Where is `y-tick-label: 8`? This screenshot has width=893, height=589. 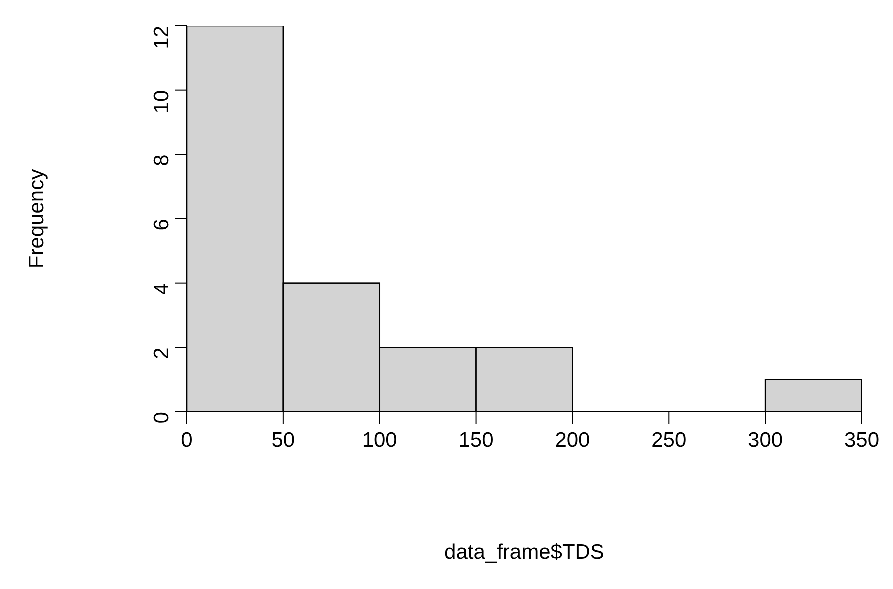
y-tick-label: 8 is located at coordinates (162, 160).